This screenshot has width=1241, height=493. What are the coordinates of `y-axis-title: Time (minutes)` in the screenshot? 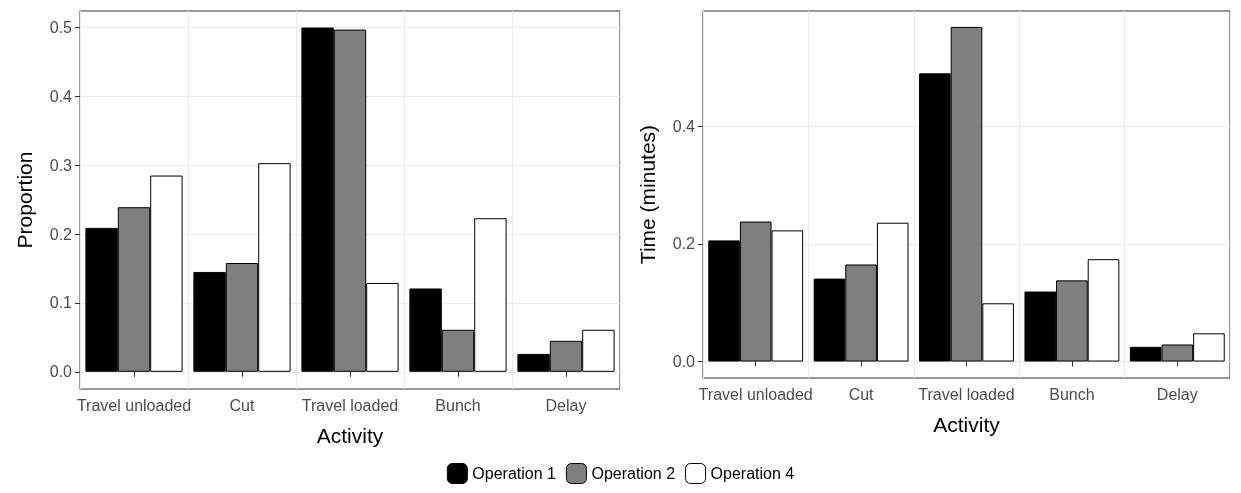 It's located at (647, 194).